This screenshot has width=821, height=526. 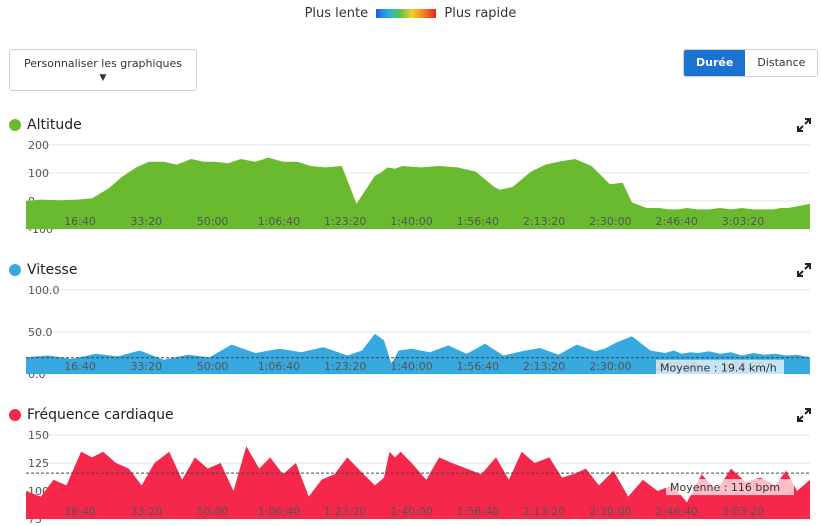 I want to click on heart-x-tick: 1:06:40, so click(x=279, y=511).